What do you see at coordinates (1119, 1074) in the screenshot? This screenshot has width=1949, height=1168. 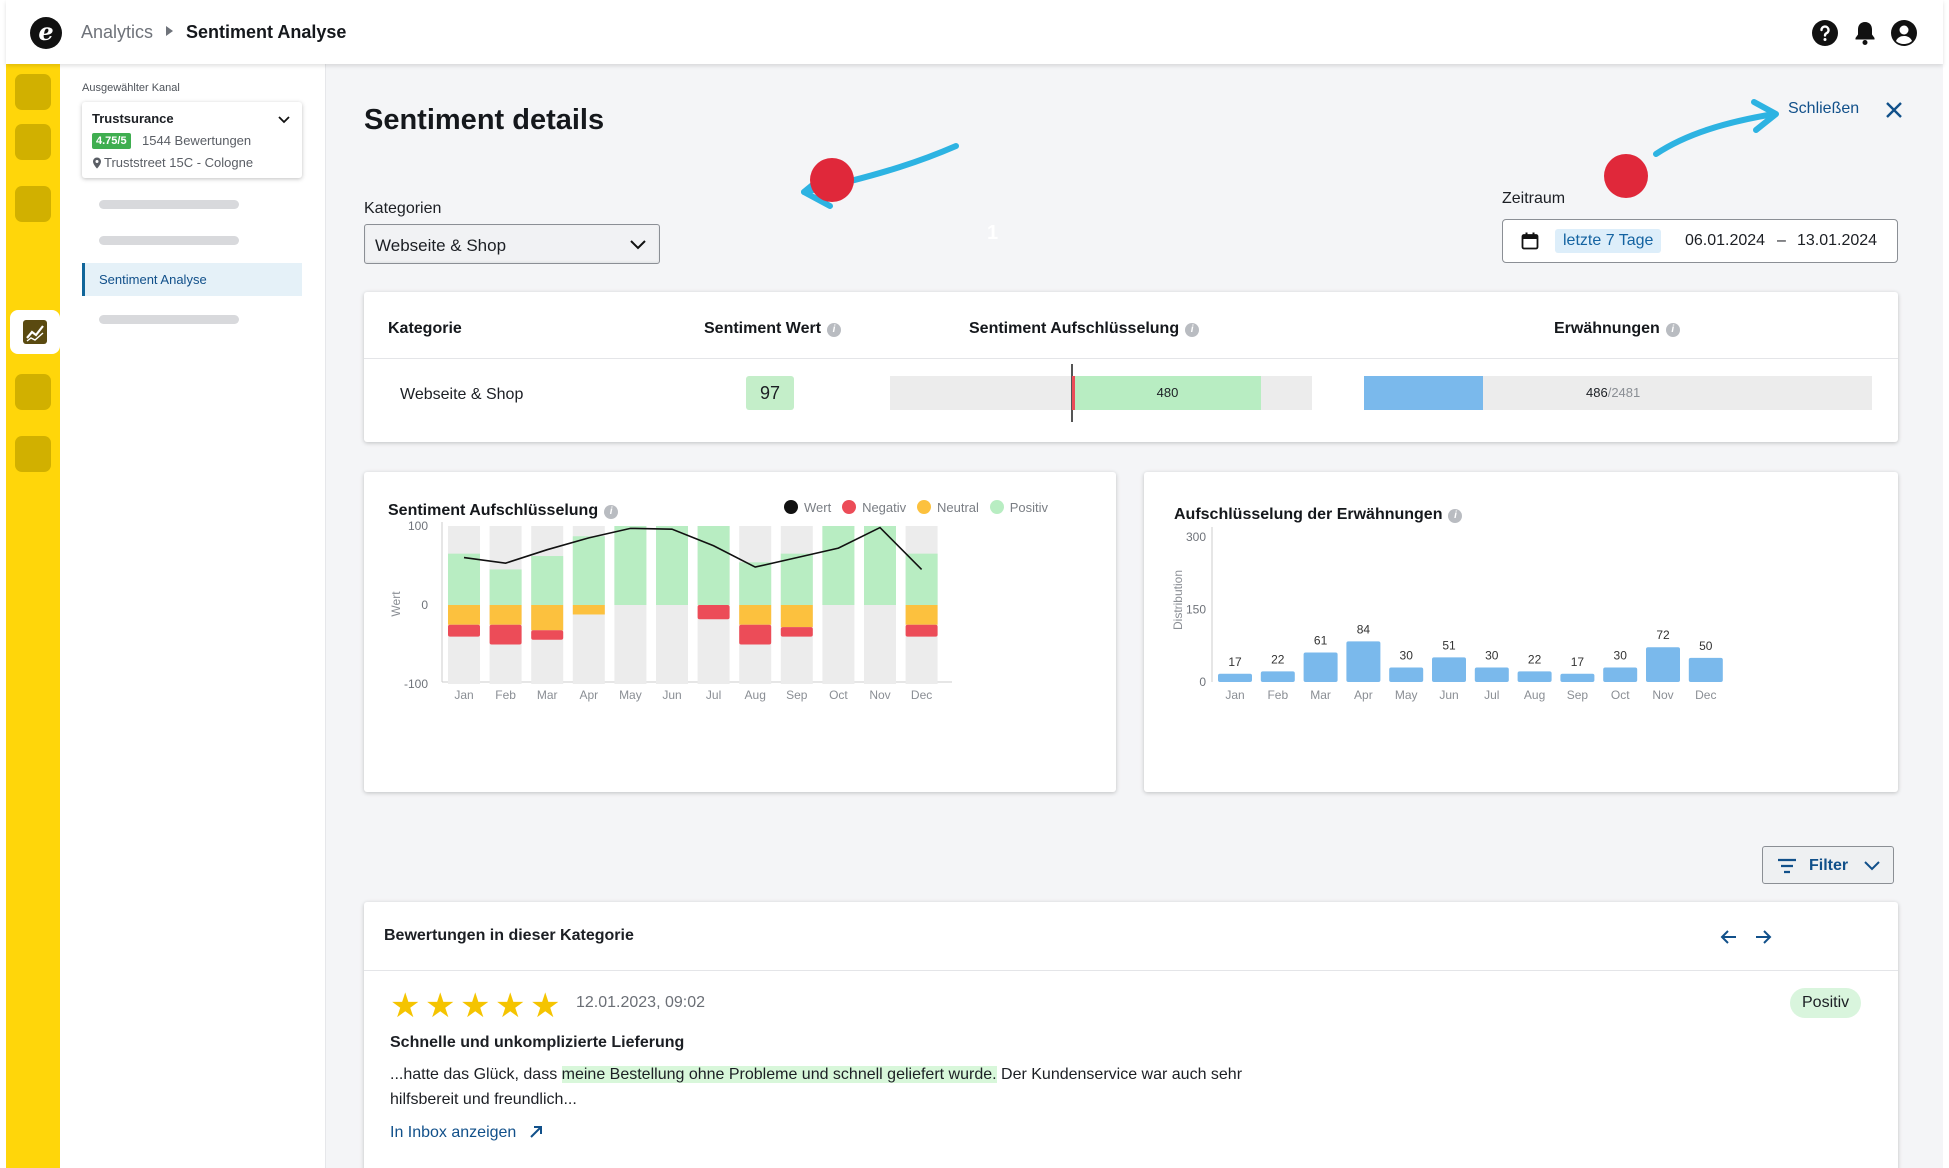 I see `review-text-part: Der Kundenservice war auch sehr` at bounding box center [1119, 1074].